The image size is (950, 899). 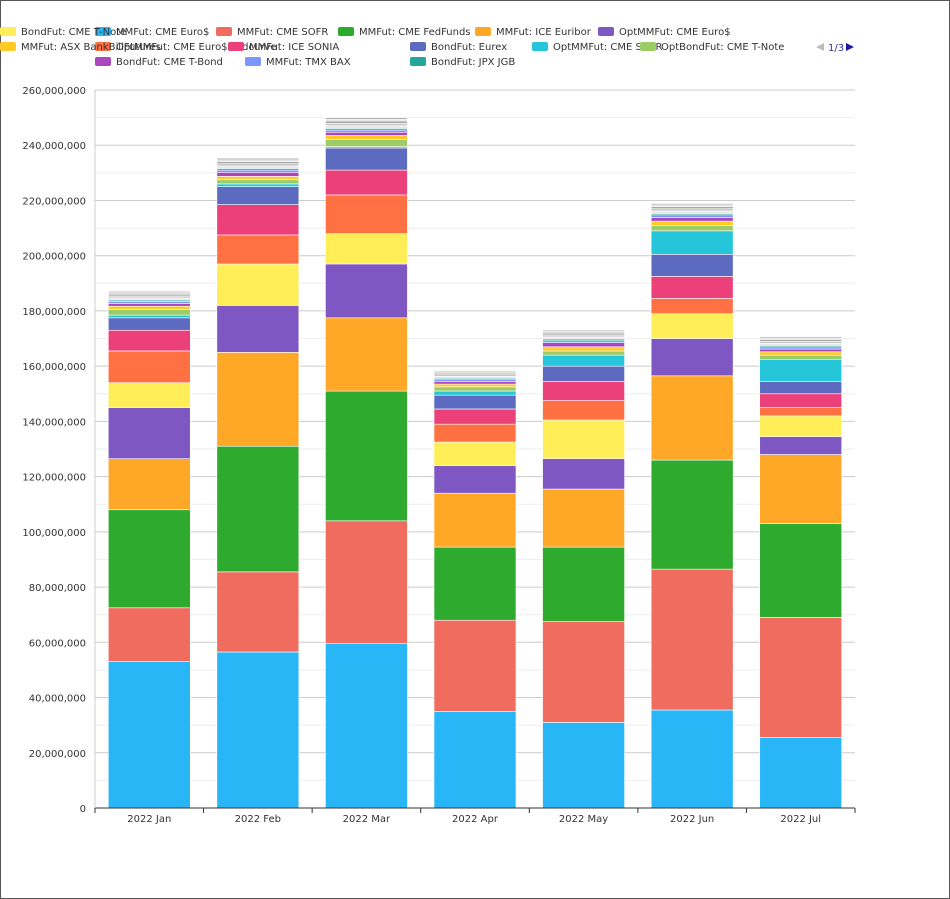 I want to click on legend-item: MMFut: TMX BAX, so click(x=298, y=62).